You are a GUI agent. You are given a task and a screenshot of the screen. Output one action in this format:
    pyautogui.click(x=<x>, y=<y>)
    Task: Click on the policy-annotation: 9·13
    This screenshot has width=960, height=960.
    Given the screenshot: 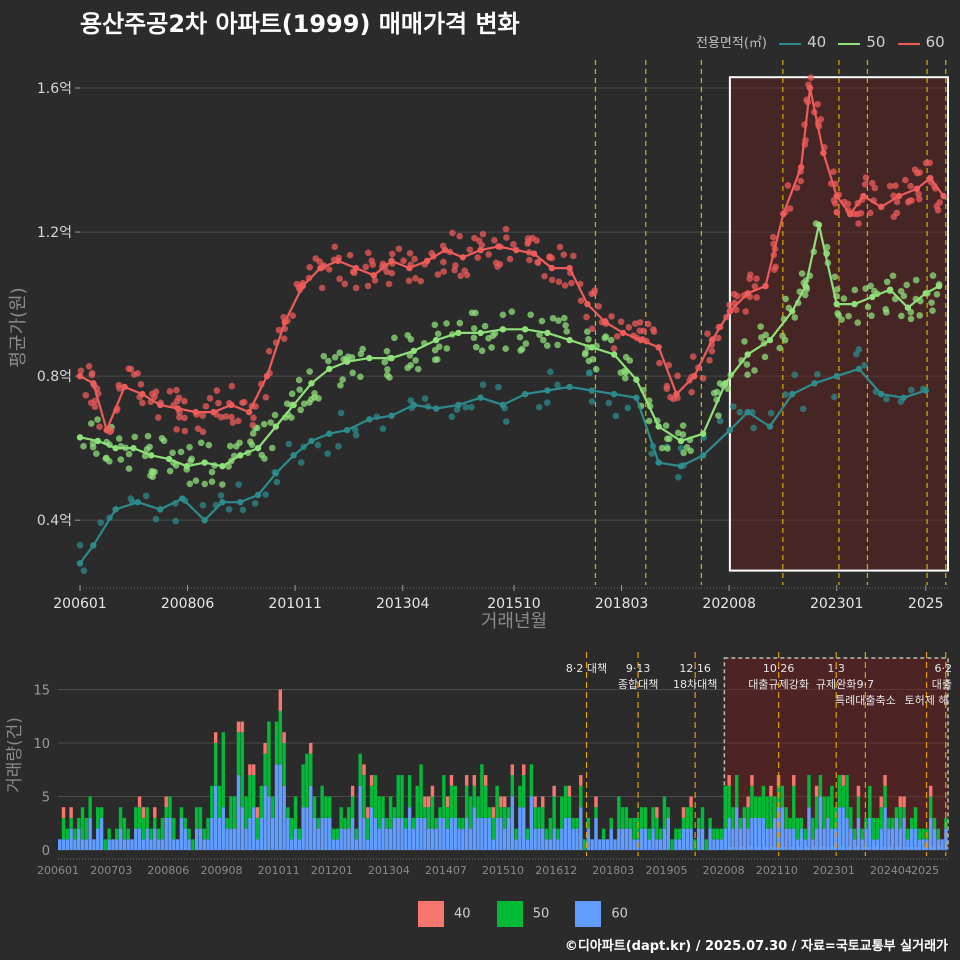 What is the action you would take?
    pyautogui.click(x=638, y=668)
    